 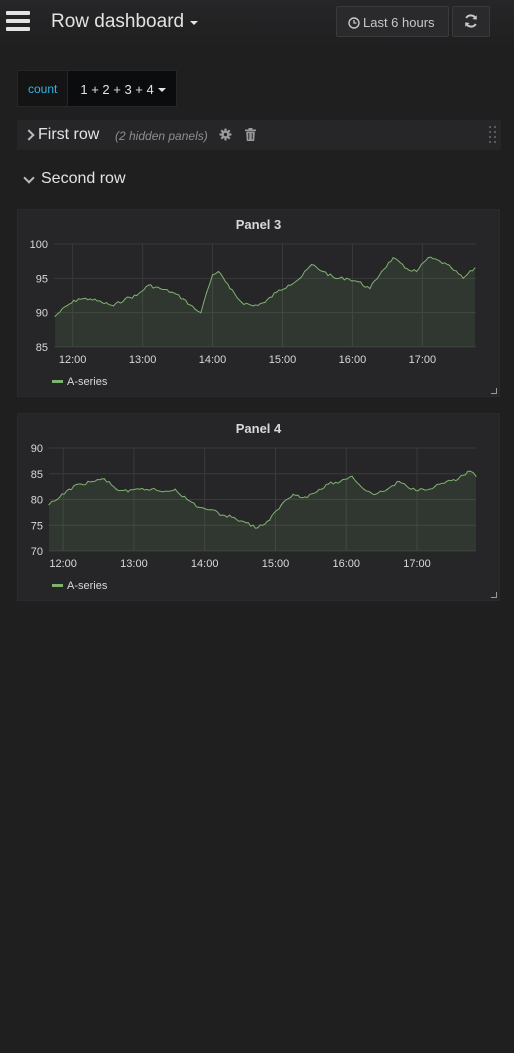 What do you see at coordinates (83, 178) in the screenshot?
I see `row-title-second: Second row` at bounding box center [83, 178].